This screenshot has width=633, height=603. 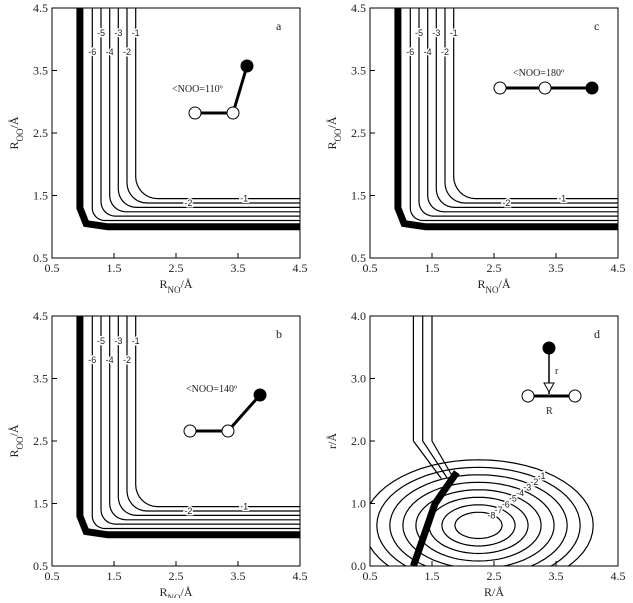 I want to click on label-part: R/Å, so click(x=494, y=591).